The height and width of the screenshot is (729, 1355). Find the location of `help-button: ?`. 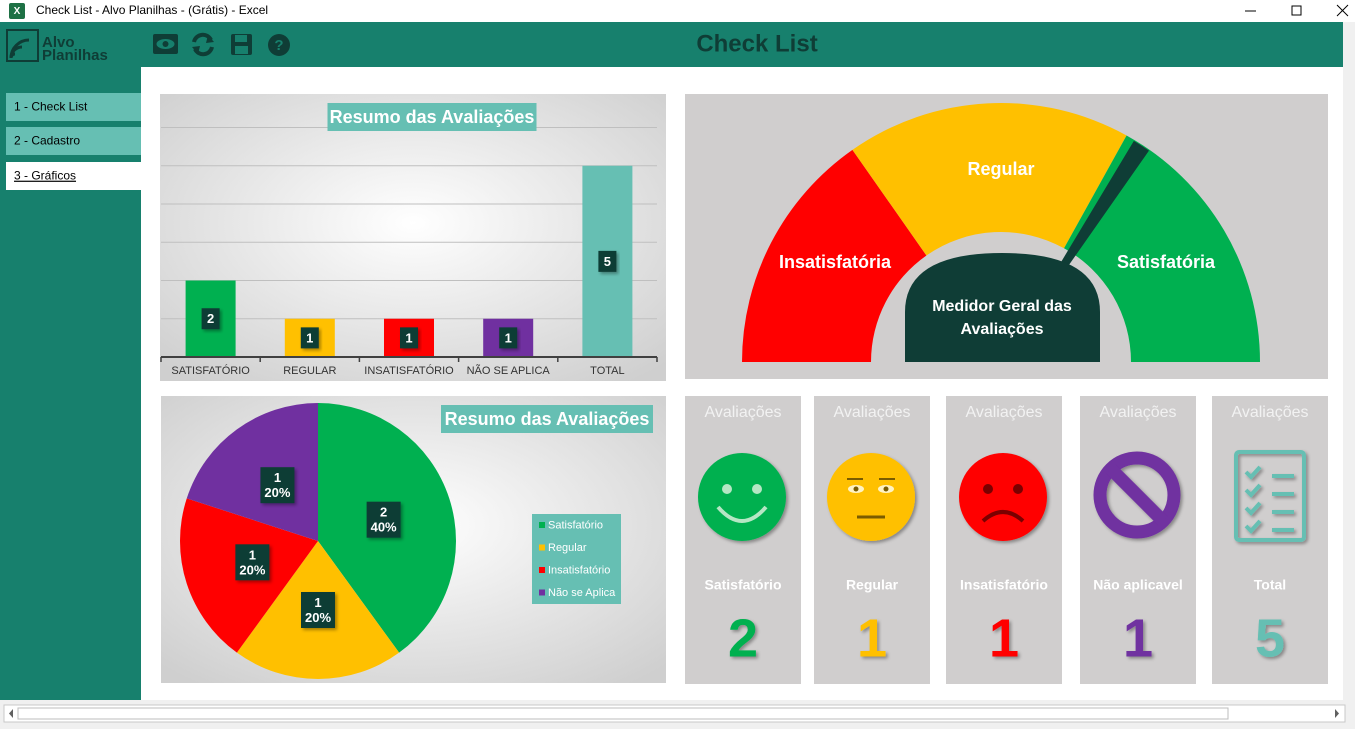

help-button: ? is located at coordinates (279, 45).